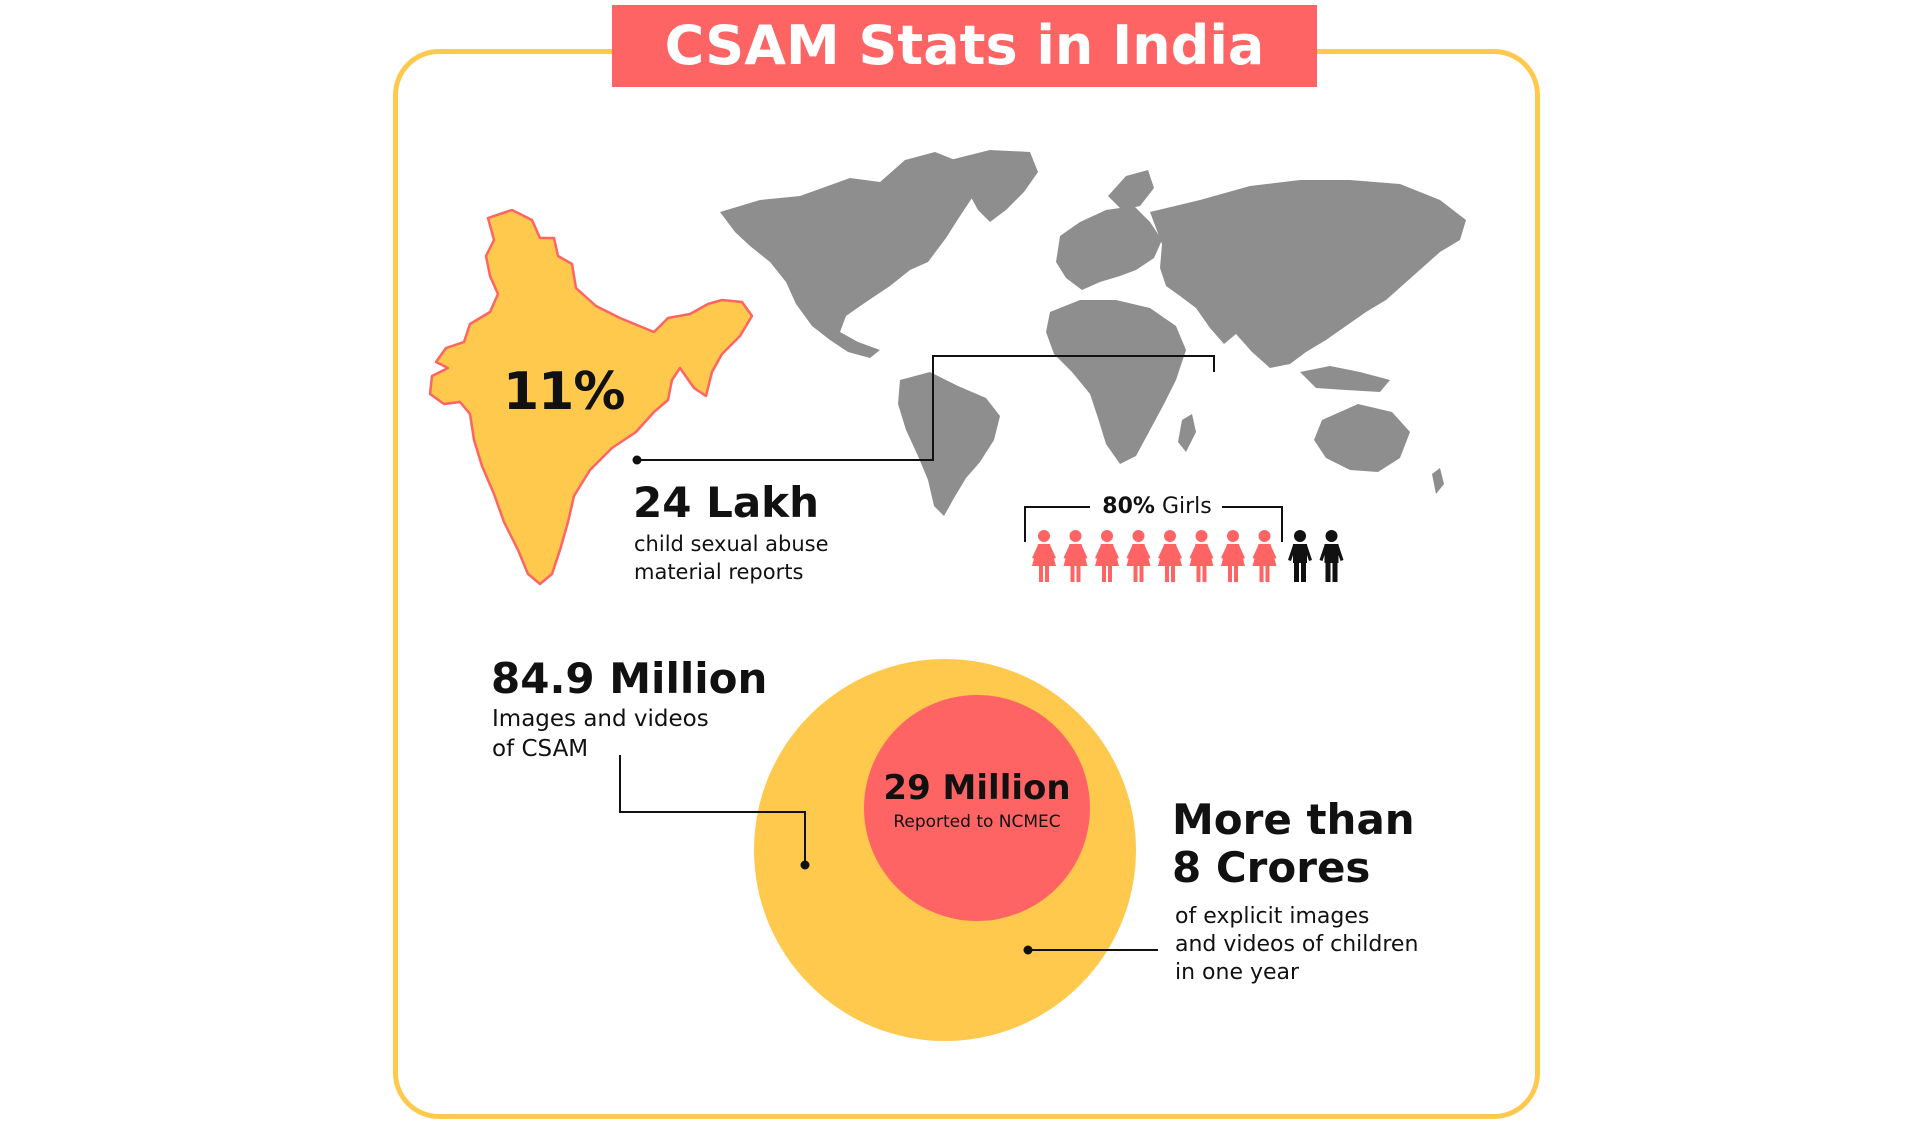  What do you see at coordinates (977, 822) in the screenshot?
I see `ncmec-label: Reported to NCMEC` at bounding box center [977, 822].